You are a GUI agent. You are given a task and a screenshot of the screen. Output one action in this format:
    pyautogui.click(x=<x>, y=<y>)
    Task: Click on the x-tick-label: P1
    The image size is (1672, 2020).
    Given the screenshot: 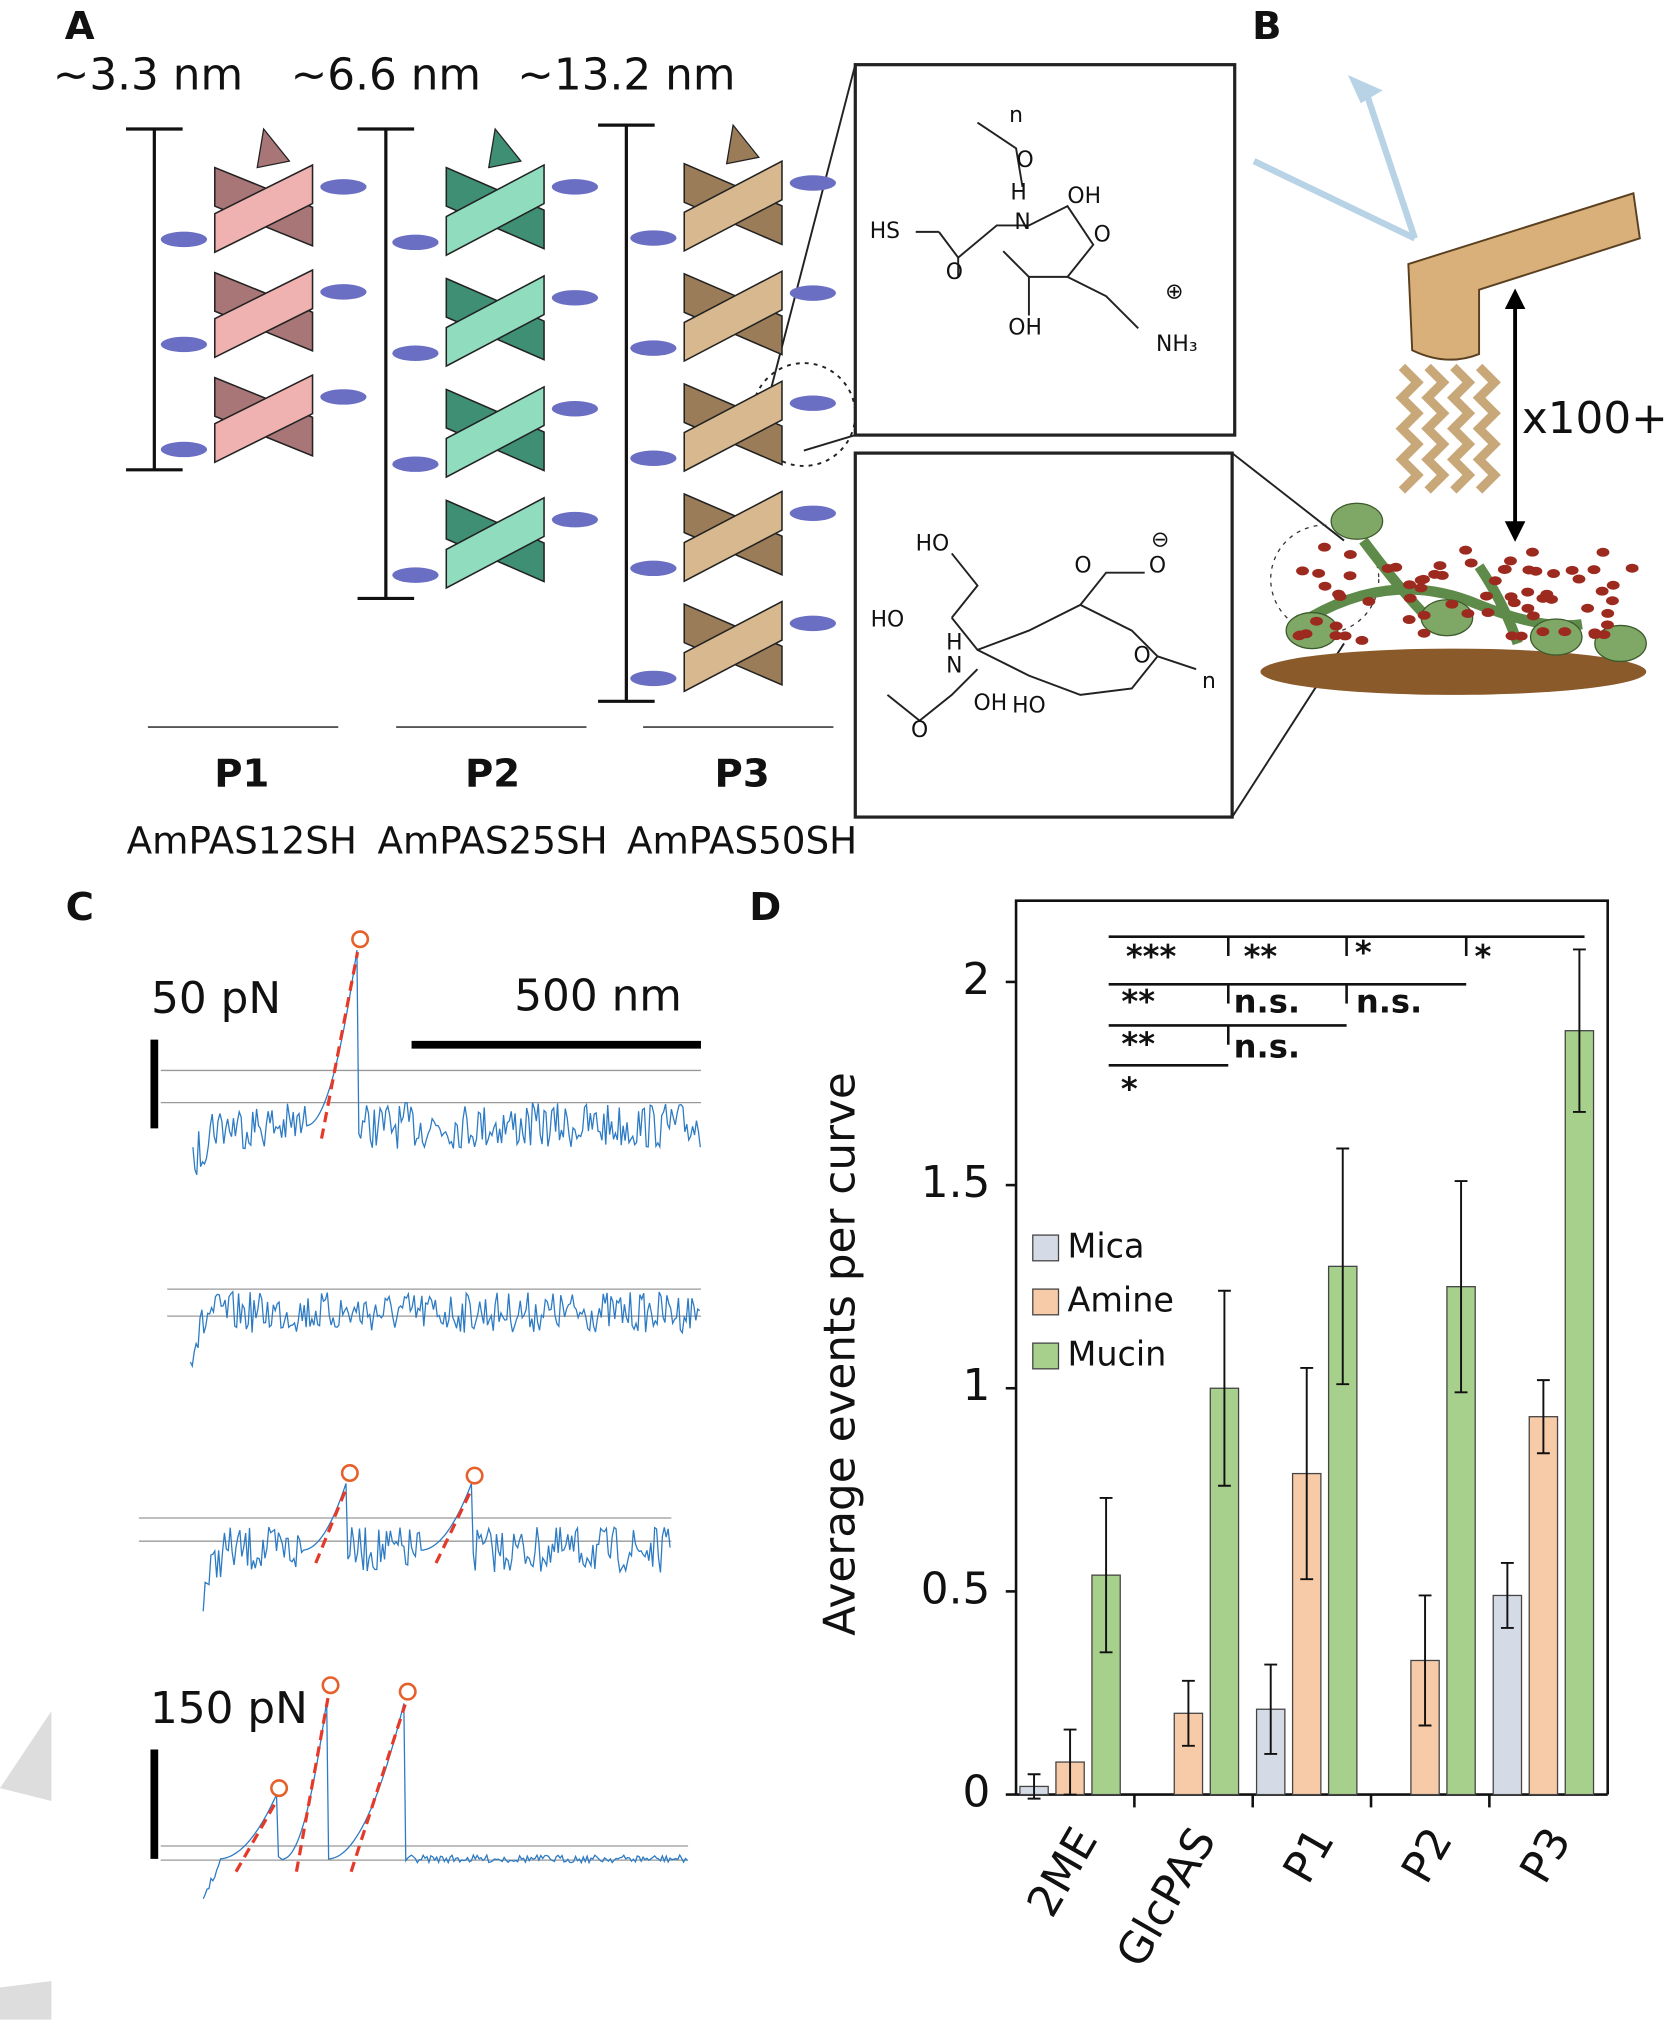 What is the action you would take?
    pyautogui.click(x=1308, y=1855)
    